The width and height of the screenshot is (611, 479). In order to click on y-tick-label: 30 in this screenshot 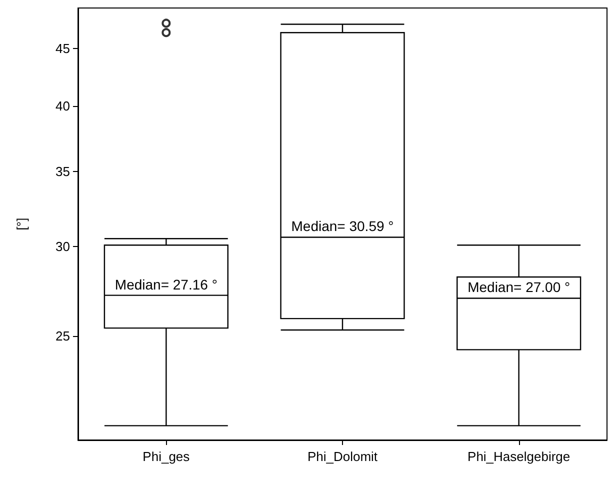, I will do `click(63, 246)`.